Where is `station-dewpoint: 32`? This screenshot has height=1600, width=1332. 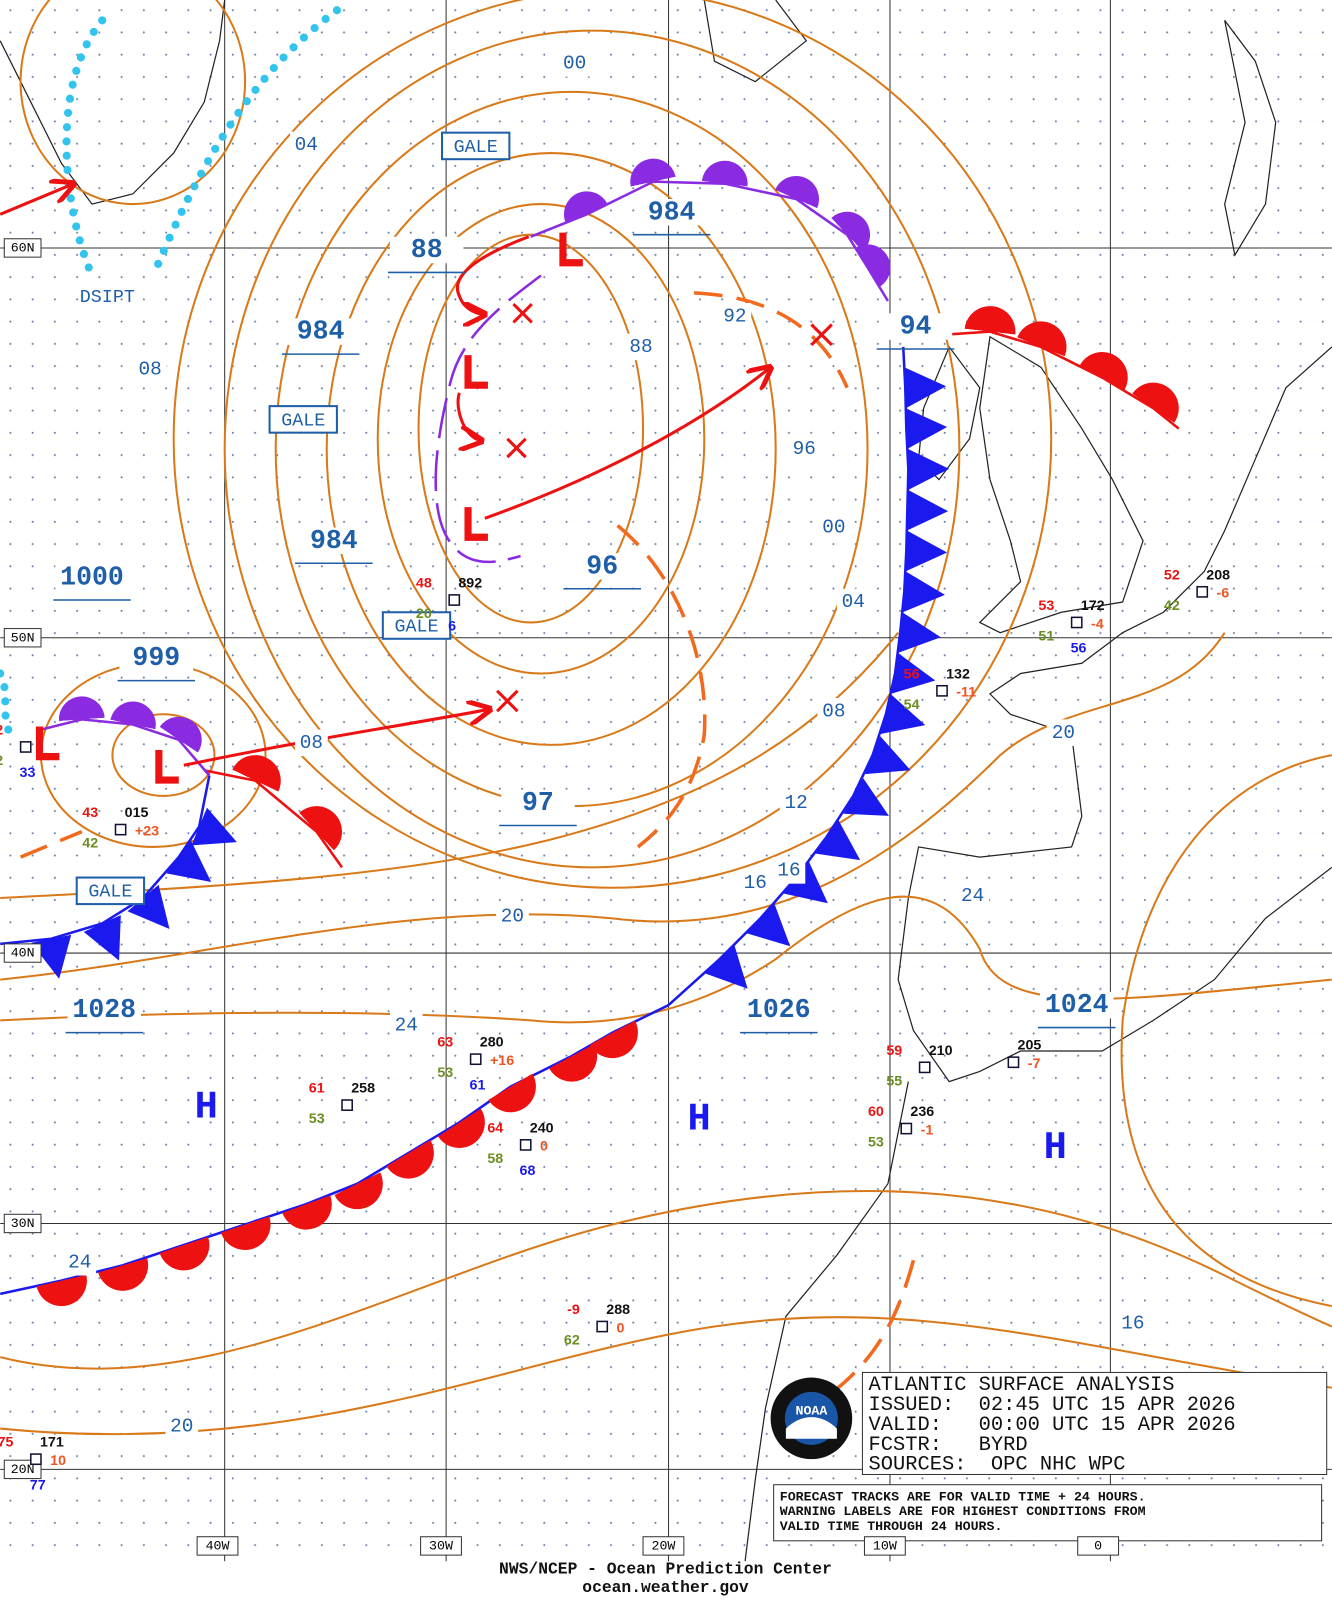 station-dewpoint: 32 is located at coordinates (1, 761).